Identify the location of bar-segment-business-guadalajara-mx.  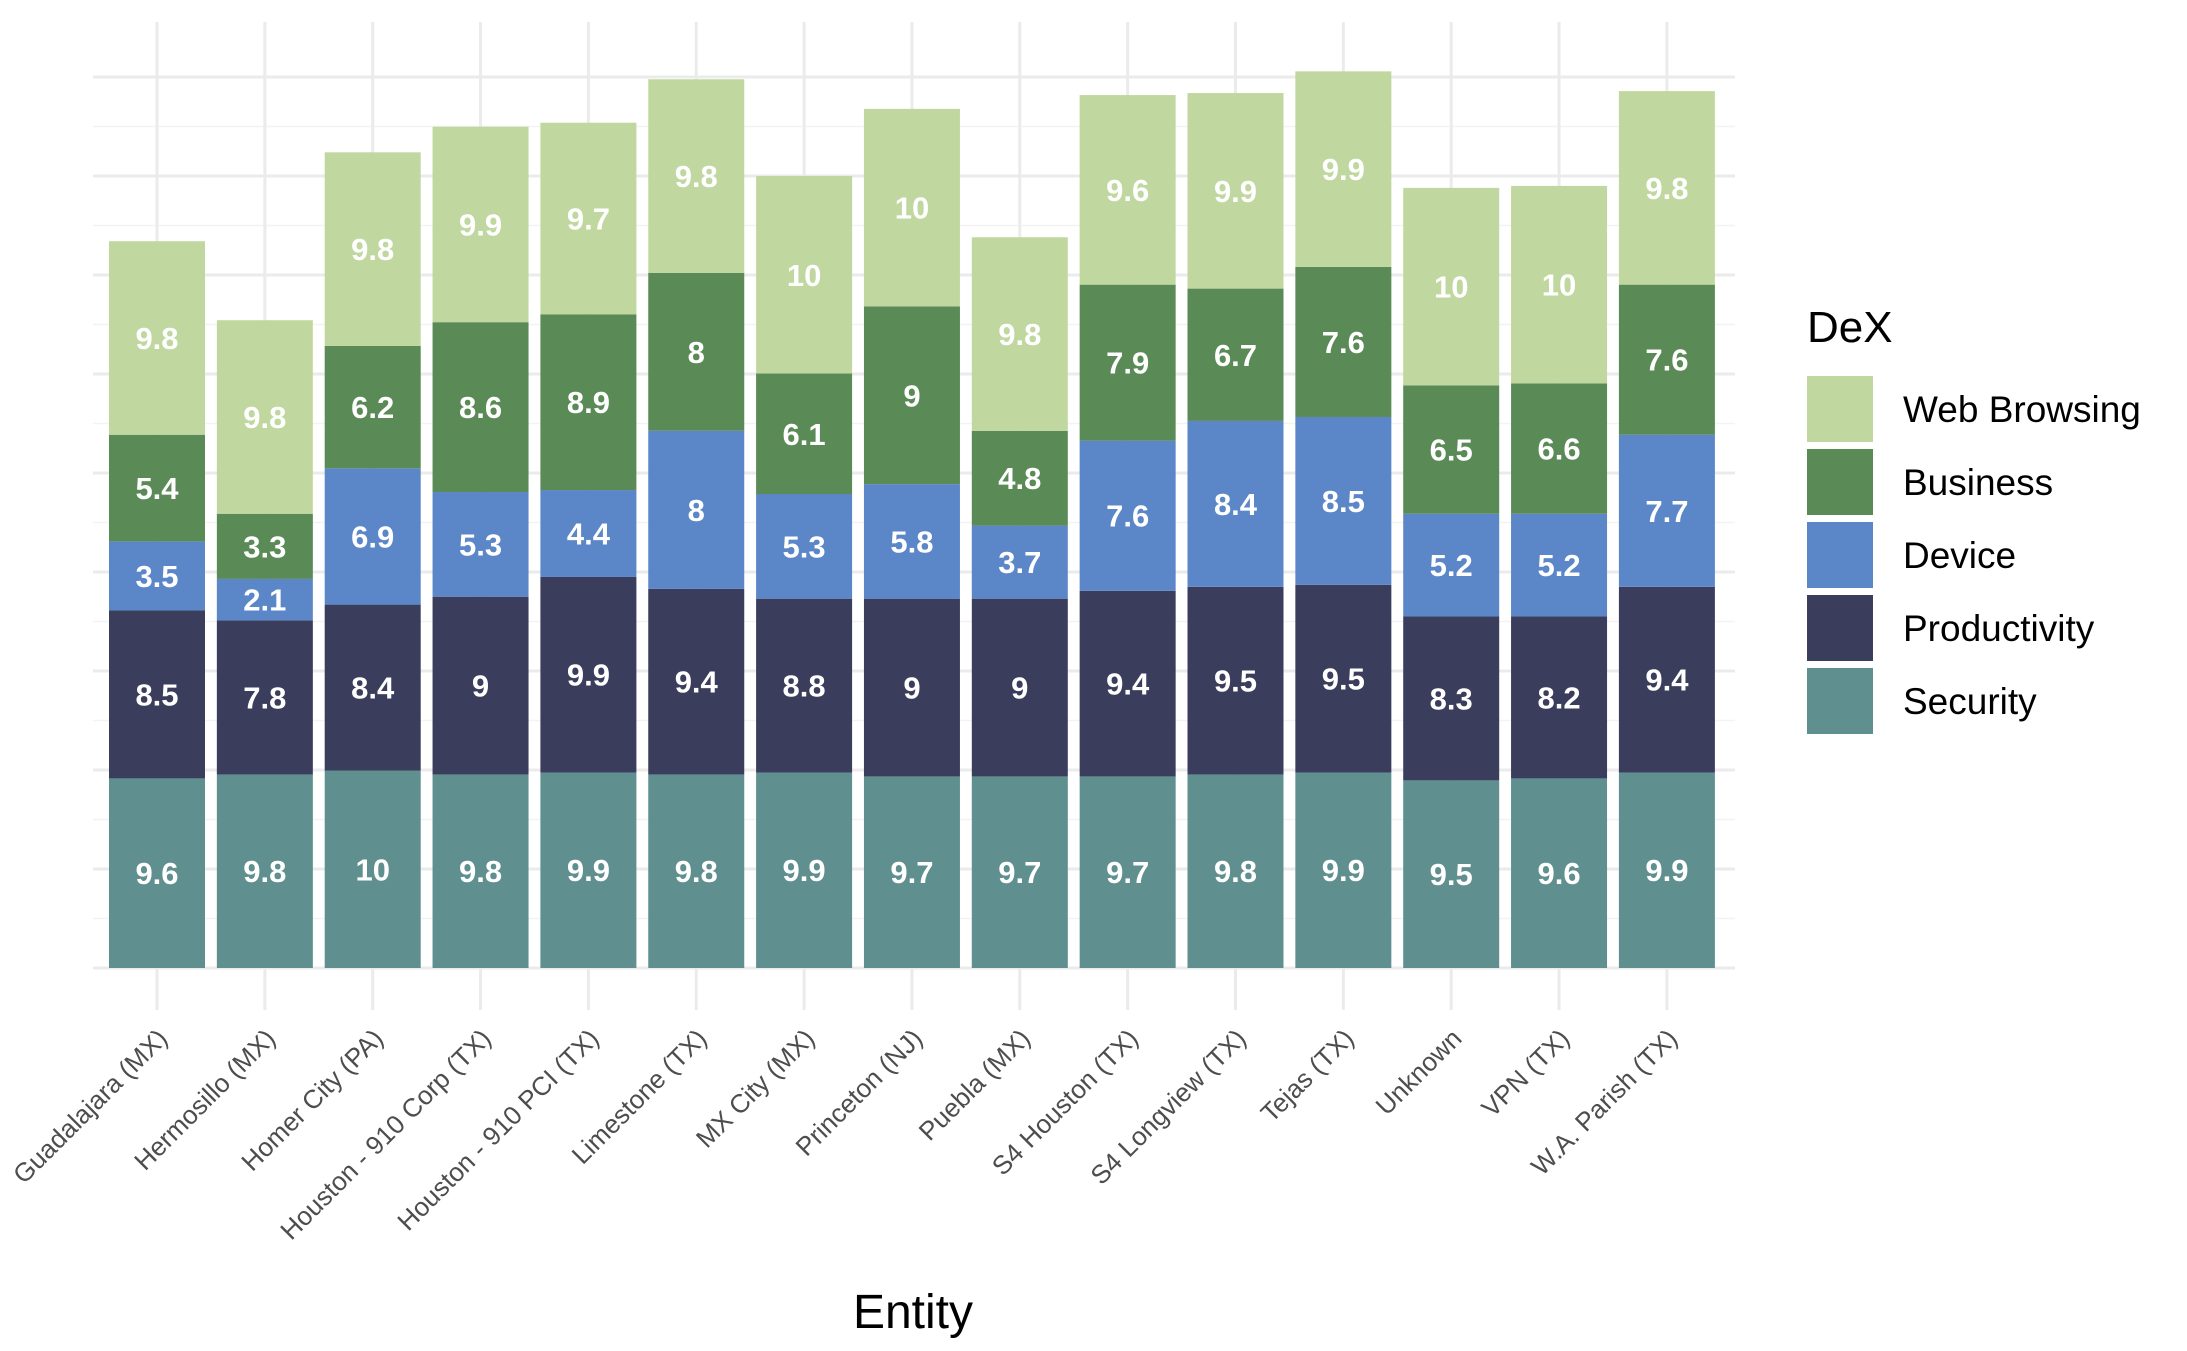
(157, 488).